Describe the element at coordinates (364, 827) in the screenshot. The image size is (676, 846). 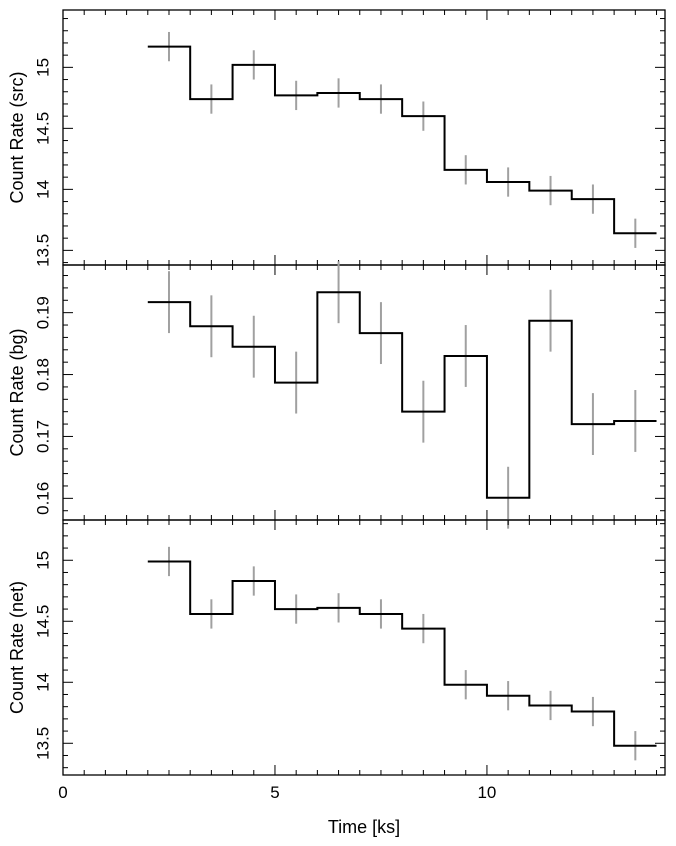
I see `x-axis-label: Time [ks]` at that location.